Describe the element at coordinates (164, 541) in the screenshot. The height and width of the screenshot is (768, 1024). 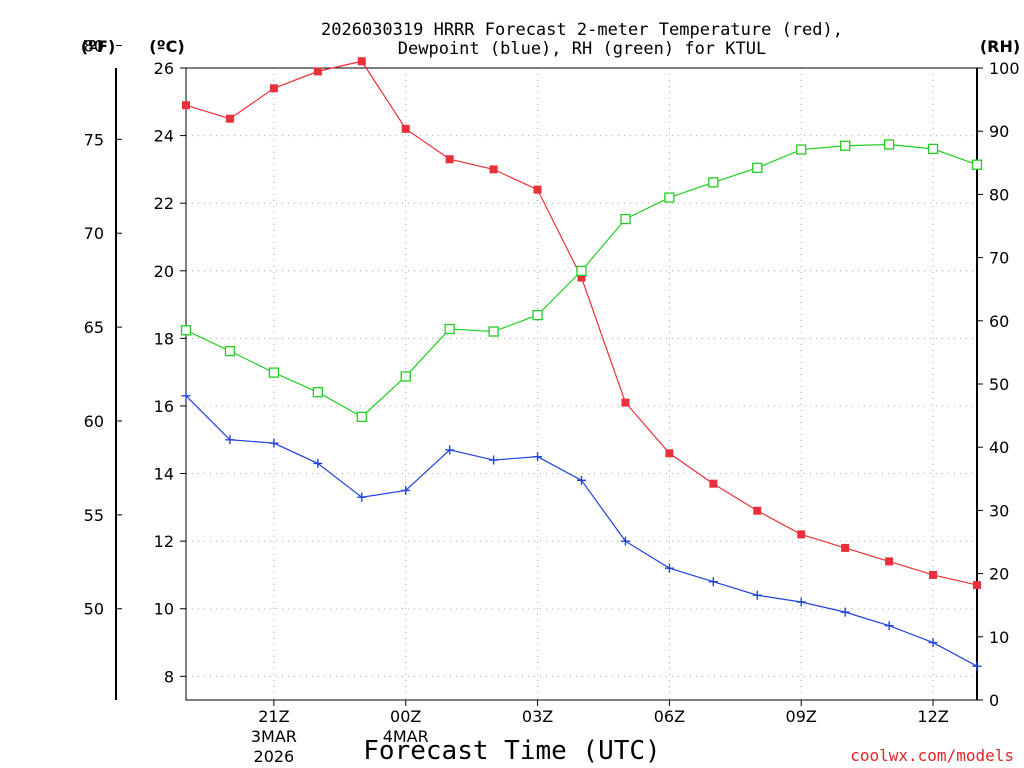
I see `celsius-tick-label: 12` at that location.